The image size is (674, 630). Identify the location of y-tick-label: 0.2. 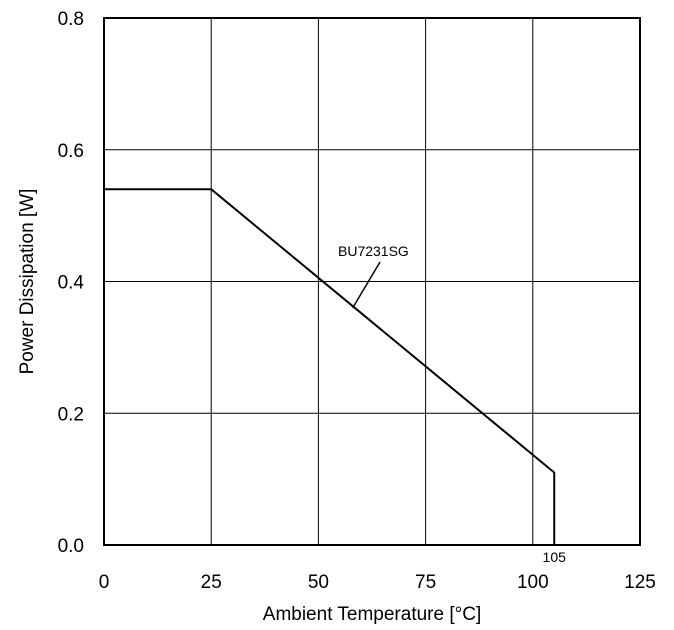
(71, 414).